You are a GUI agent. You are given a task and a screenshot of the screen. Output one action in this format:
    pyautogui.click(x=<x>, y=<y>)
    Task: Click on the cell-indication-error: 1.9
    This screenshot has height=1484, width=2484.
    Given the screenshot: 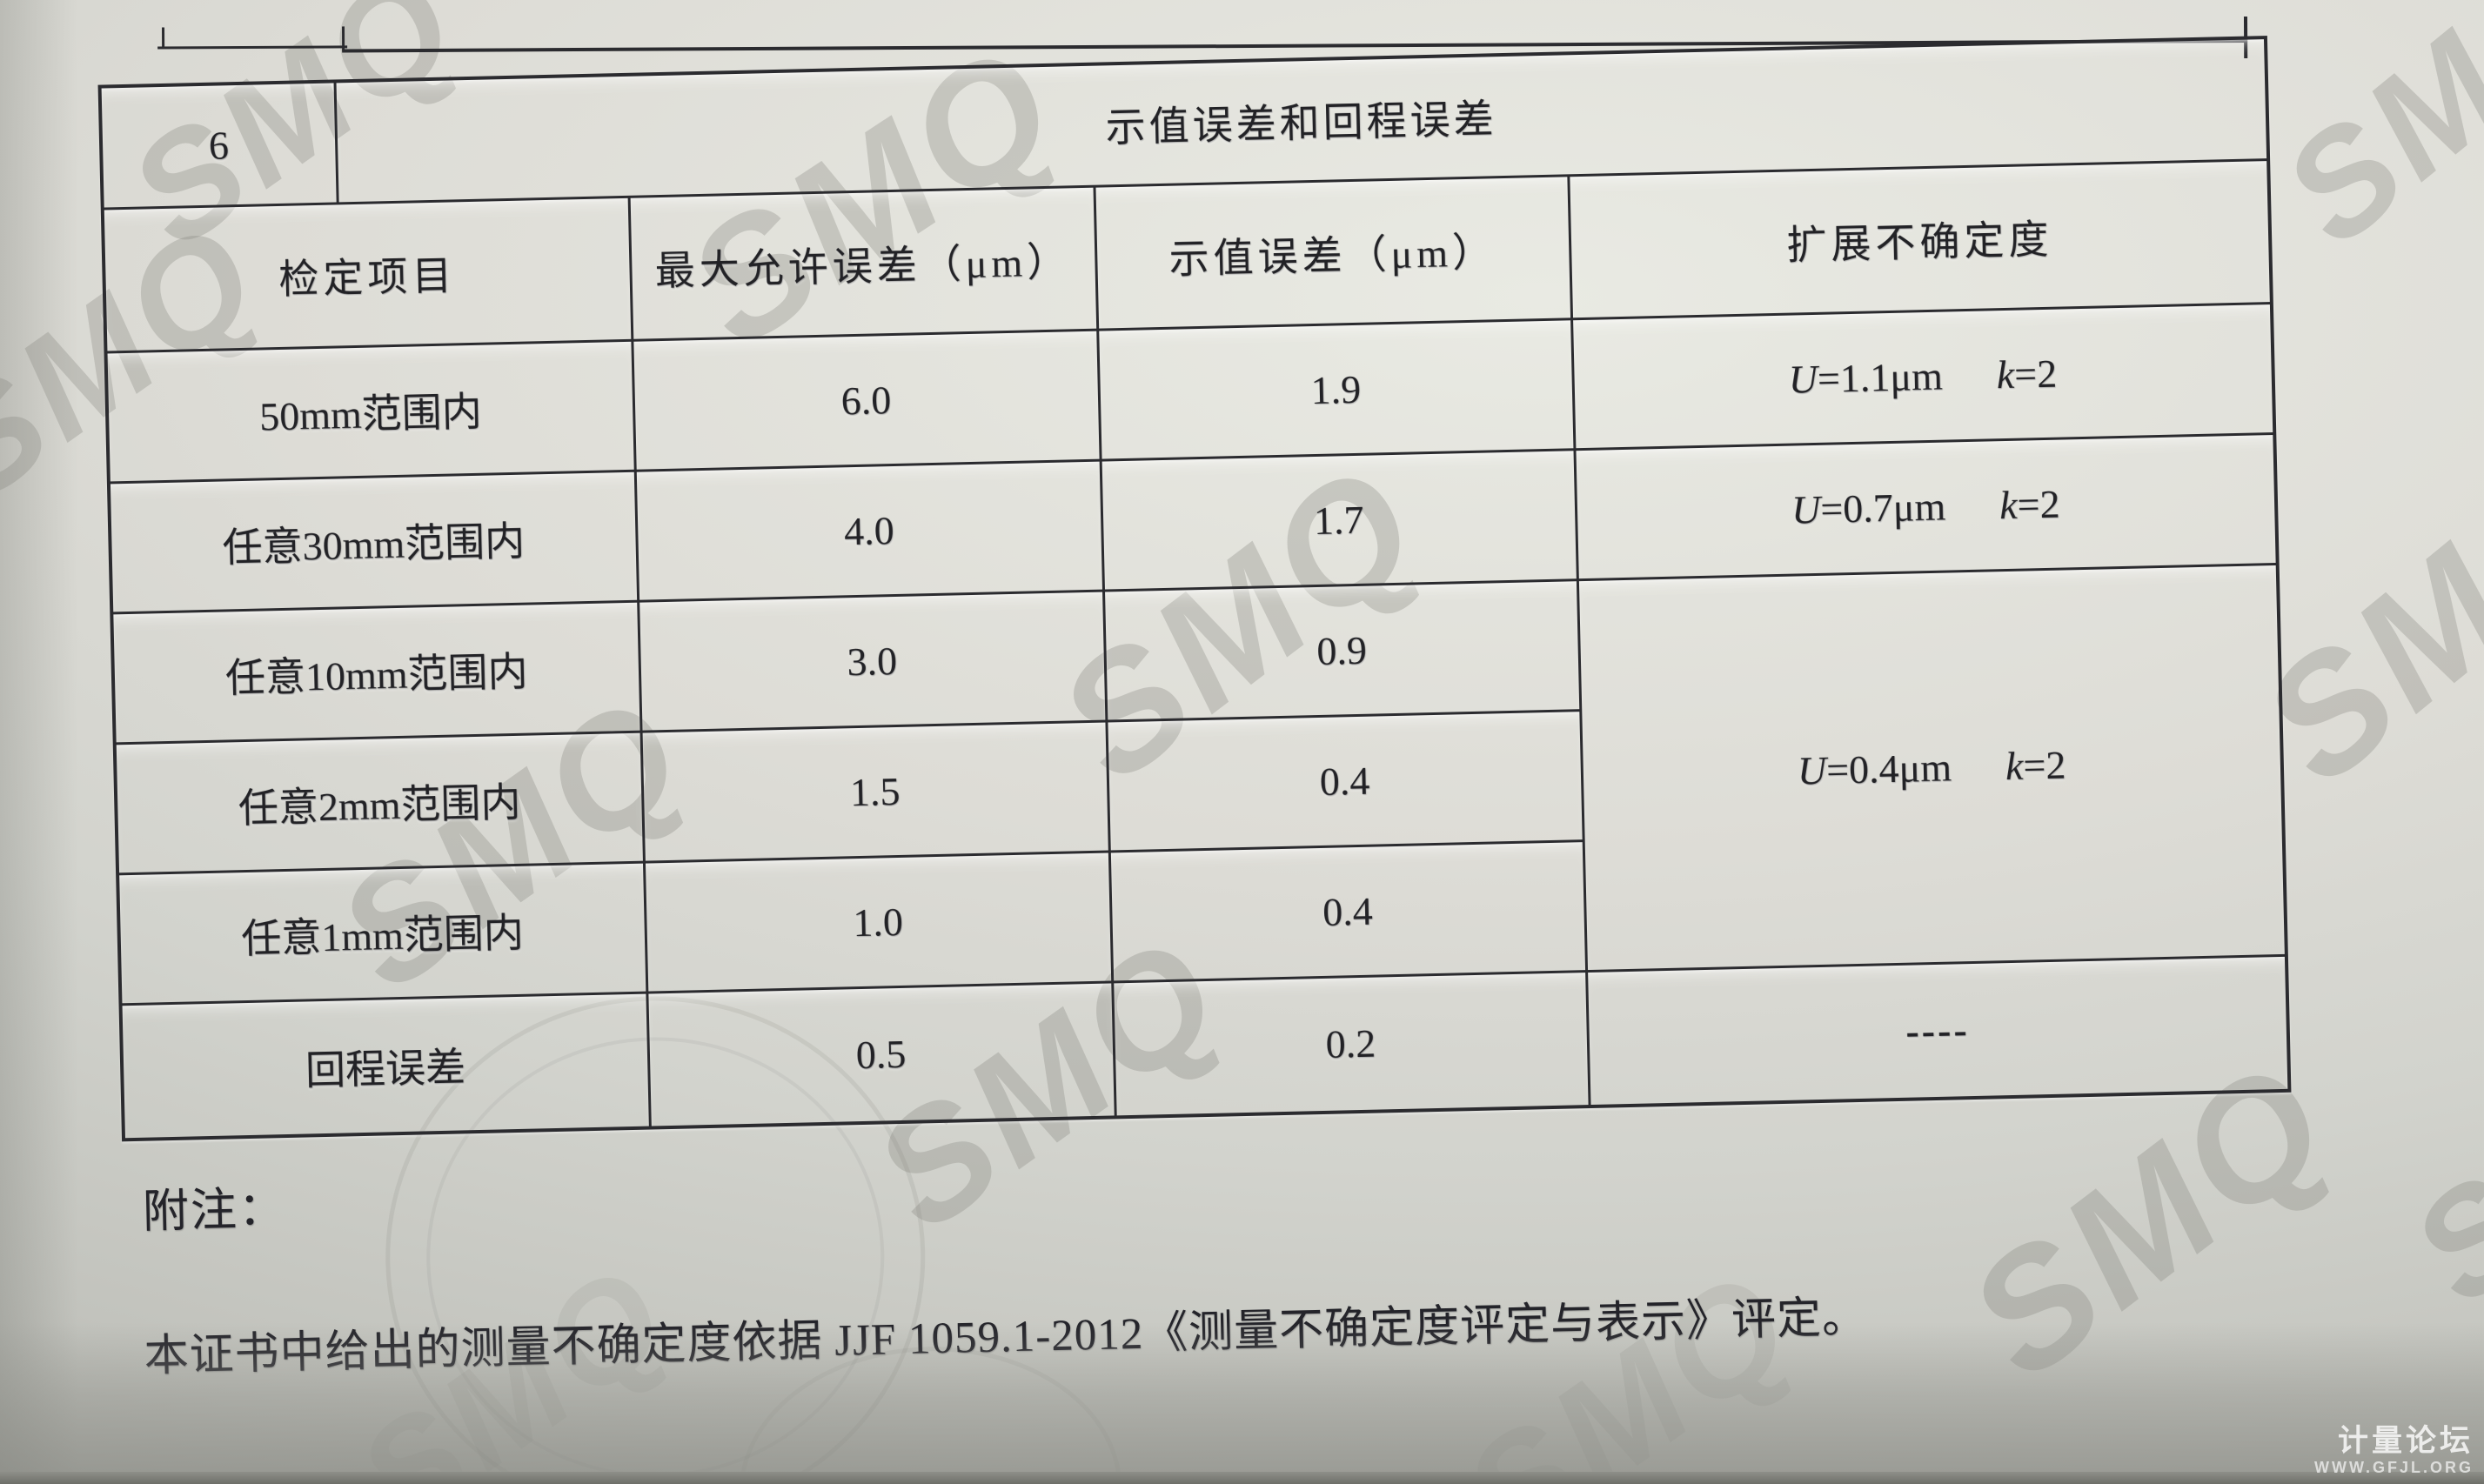 What is the action you would take?
    pyautogui.click(x=1336, y=389)
    